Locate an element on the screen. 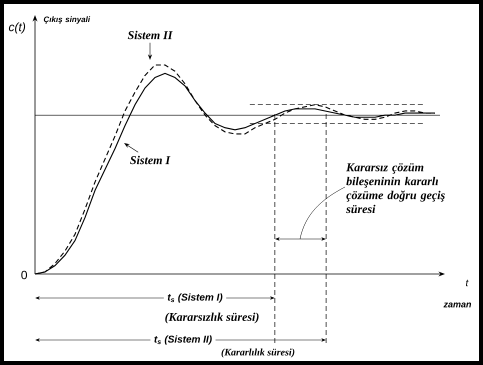 The image size is (483, 365). text: (Kararsızlık süresi) is located at coordinates (212, 318).